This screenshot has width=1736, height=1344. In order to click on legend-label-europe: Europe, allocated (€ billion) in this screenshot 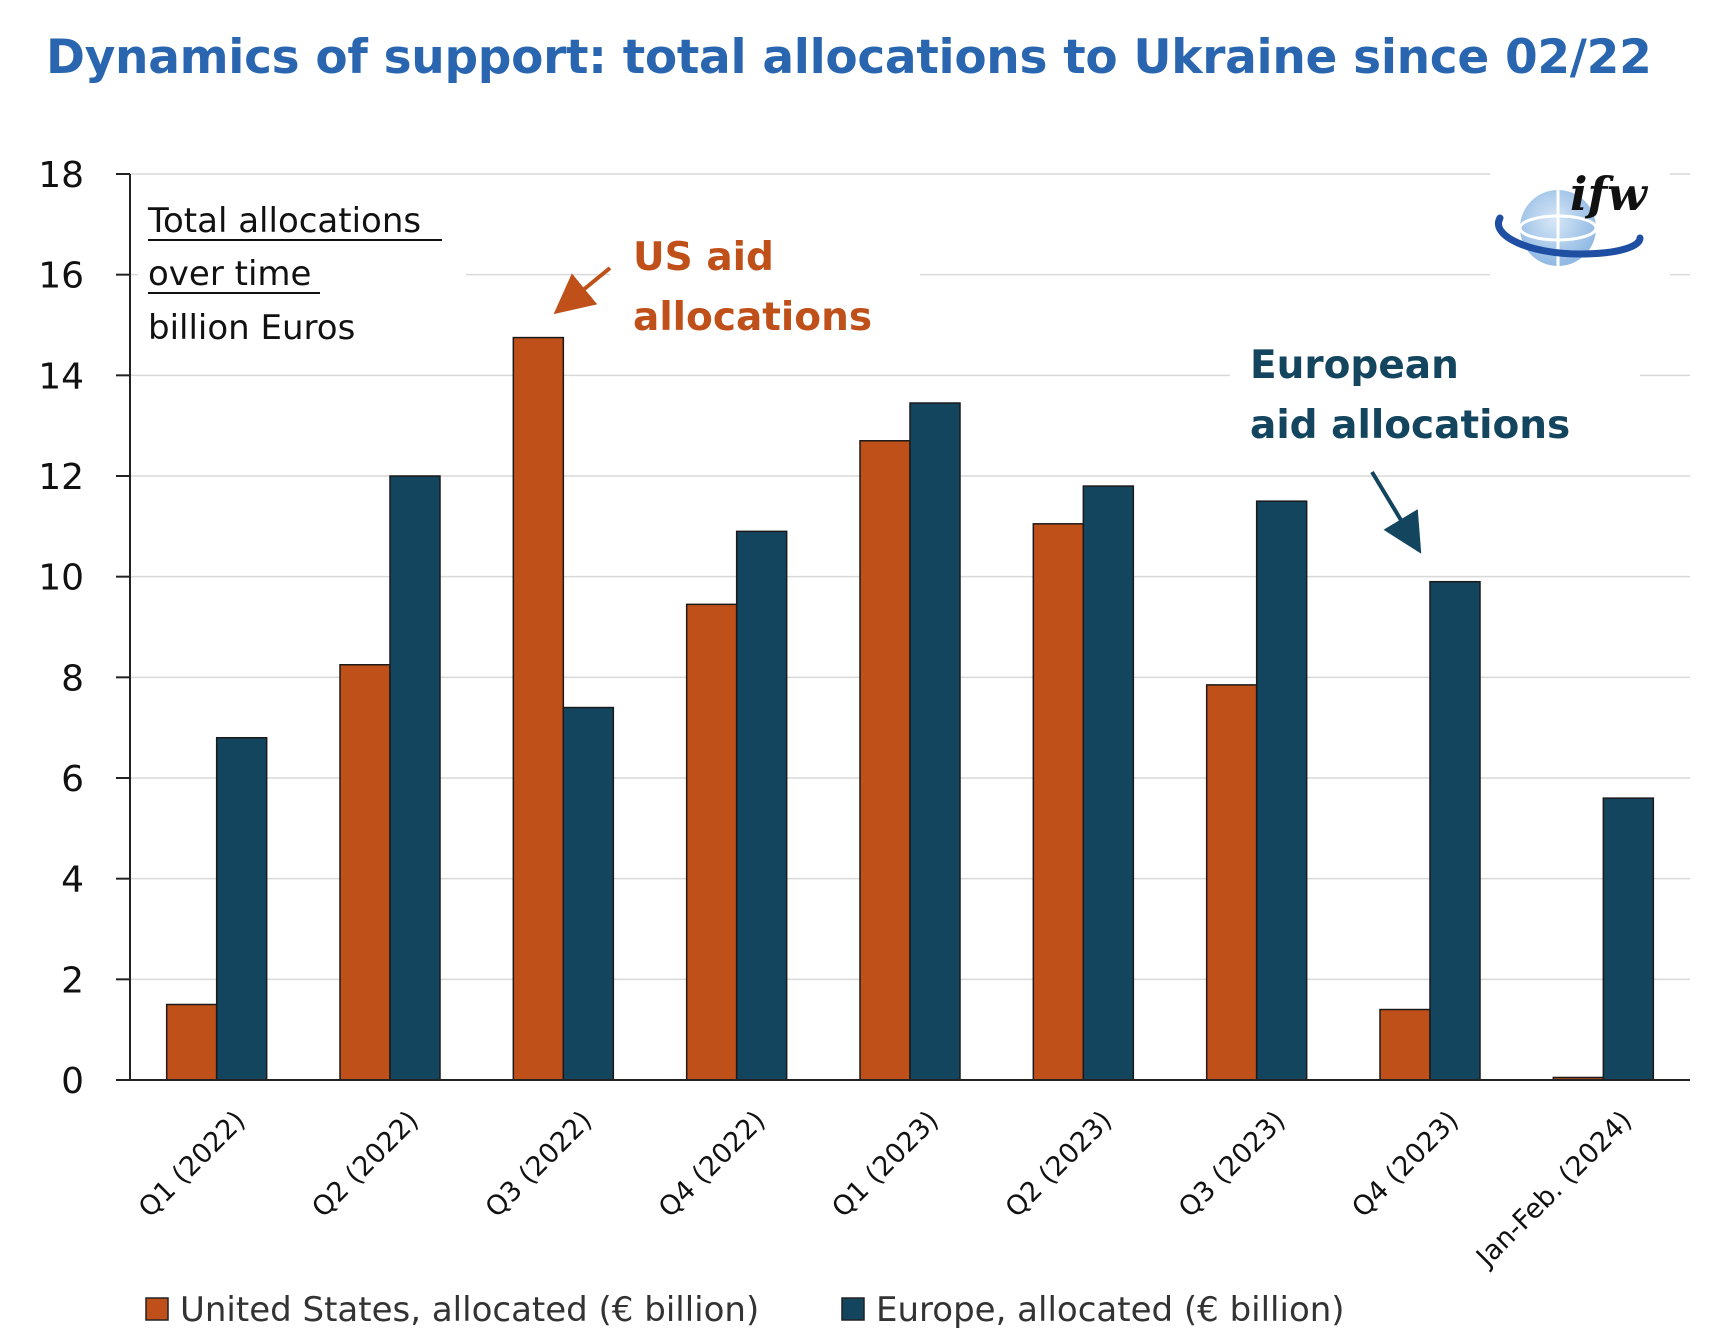, I will do `click(1110, 1310)`.